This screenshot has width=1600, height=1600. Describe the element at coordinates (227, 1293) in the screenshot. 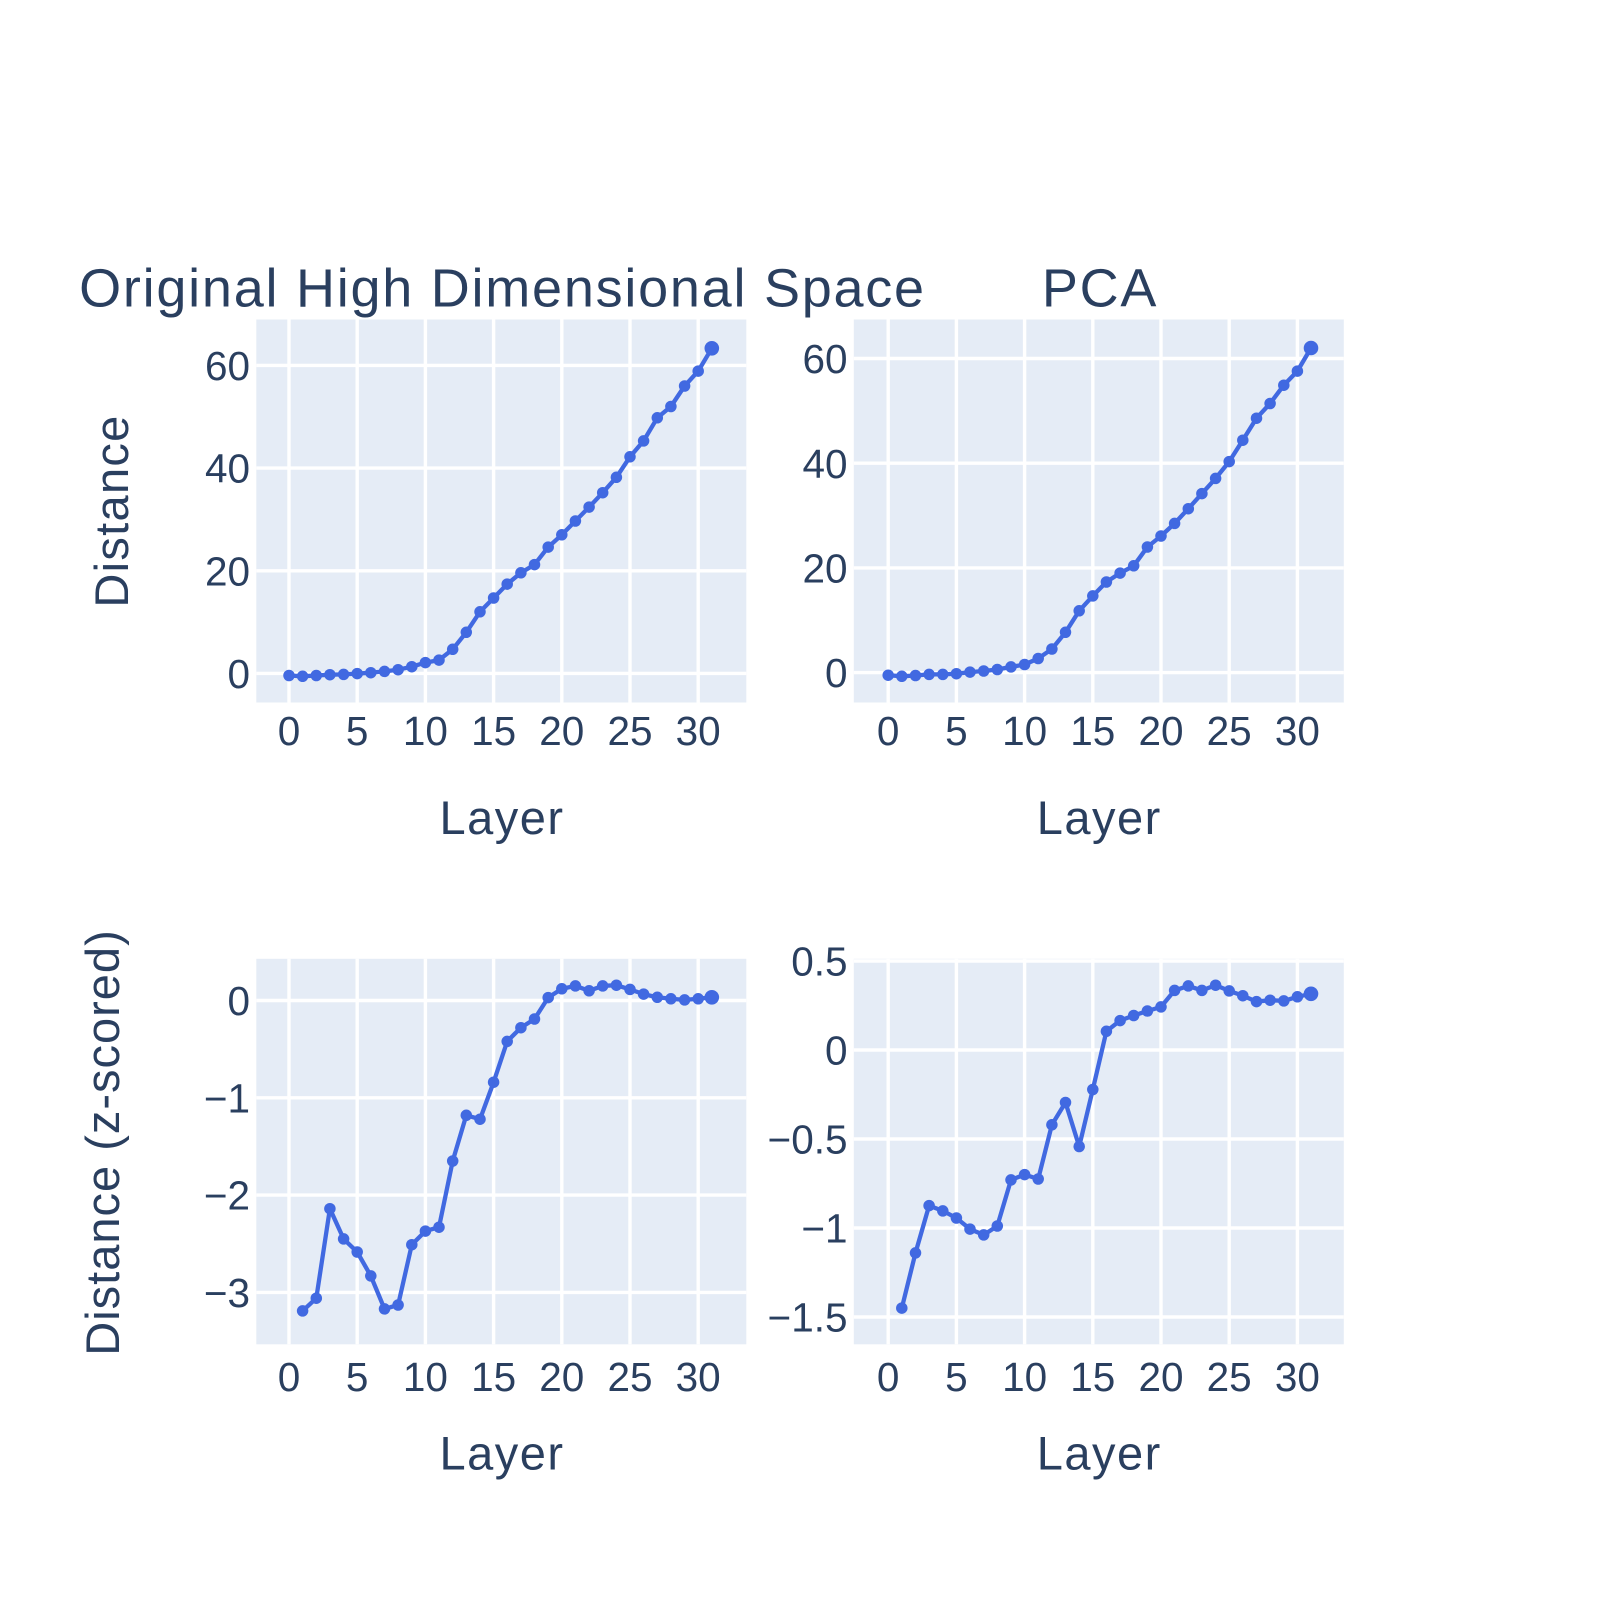

I see `svg-text: −3` at that location.